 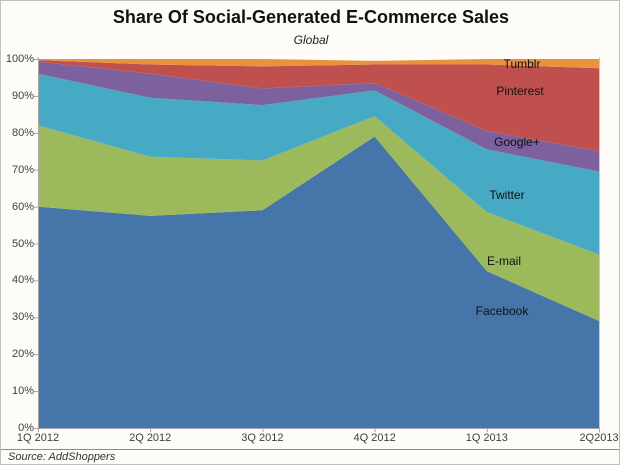 What do you see at coordinates (520, 91) in the screenshot?
I see `series-label-pinterest: Pinterest` at bounding box center [520, 91].